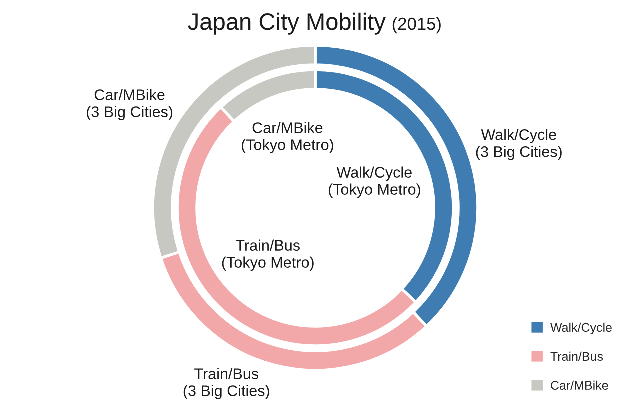  What do you see at coordinates (577, 357) in the screenshot?
I see `legend-label: Train/Bus` at bounding box center [577, 357].